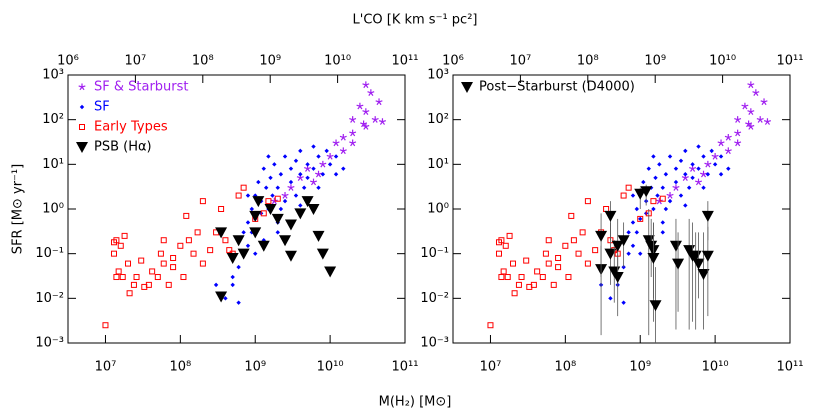 The width and height of the screenshot is (830, 419). What do you see at coordinates (141, 87) in the screenshot?
I see `legend-label: SF & Starburst` at bounding box center [141, 87].